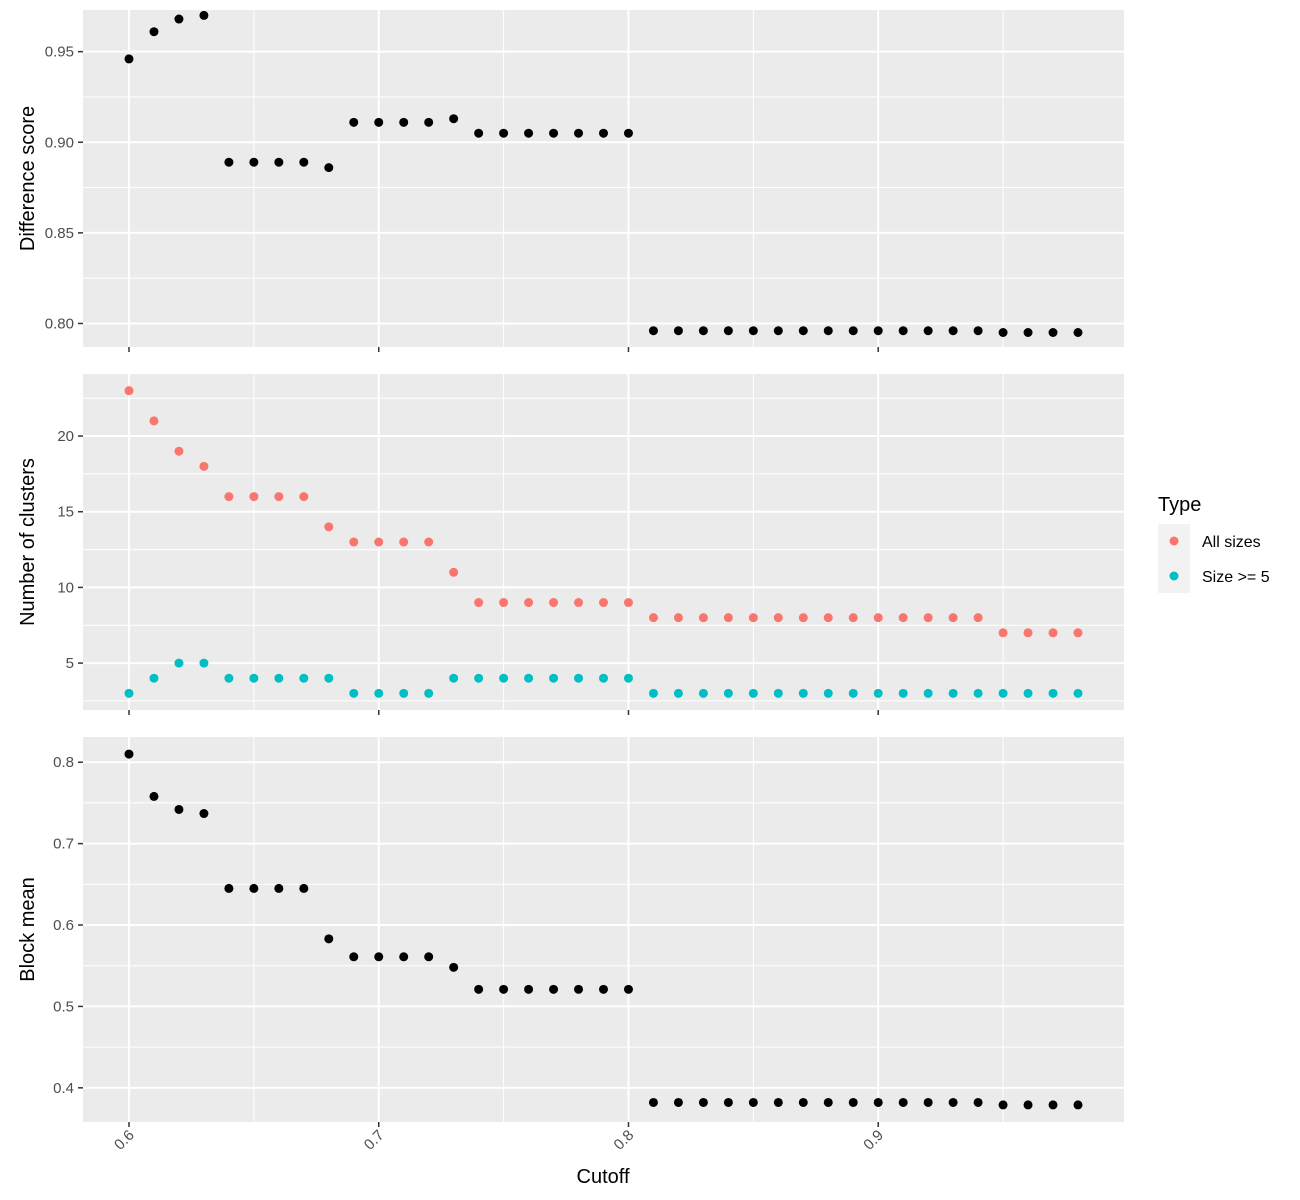 This screenshot has width=1300, height=1200. Describe the element at coordinates (1214, 543) in the screenshot. I see `legend: Type All sizes Size >= 5` at that location.